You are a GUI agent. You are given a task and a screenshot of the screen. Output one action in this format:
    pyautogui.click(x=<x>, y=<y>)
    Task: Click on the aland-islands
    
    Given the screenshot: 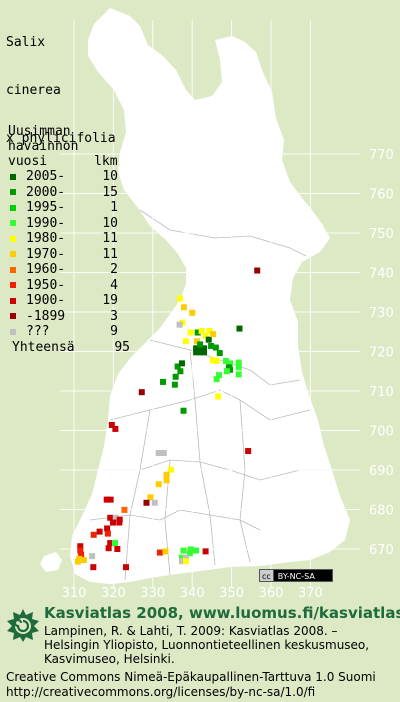 What is the action you would take?
    pyautogui.click(x=51, y=562)
    